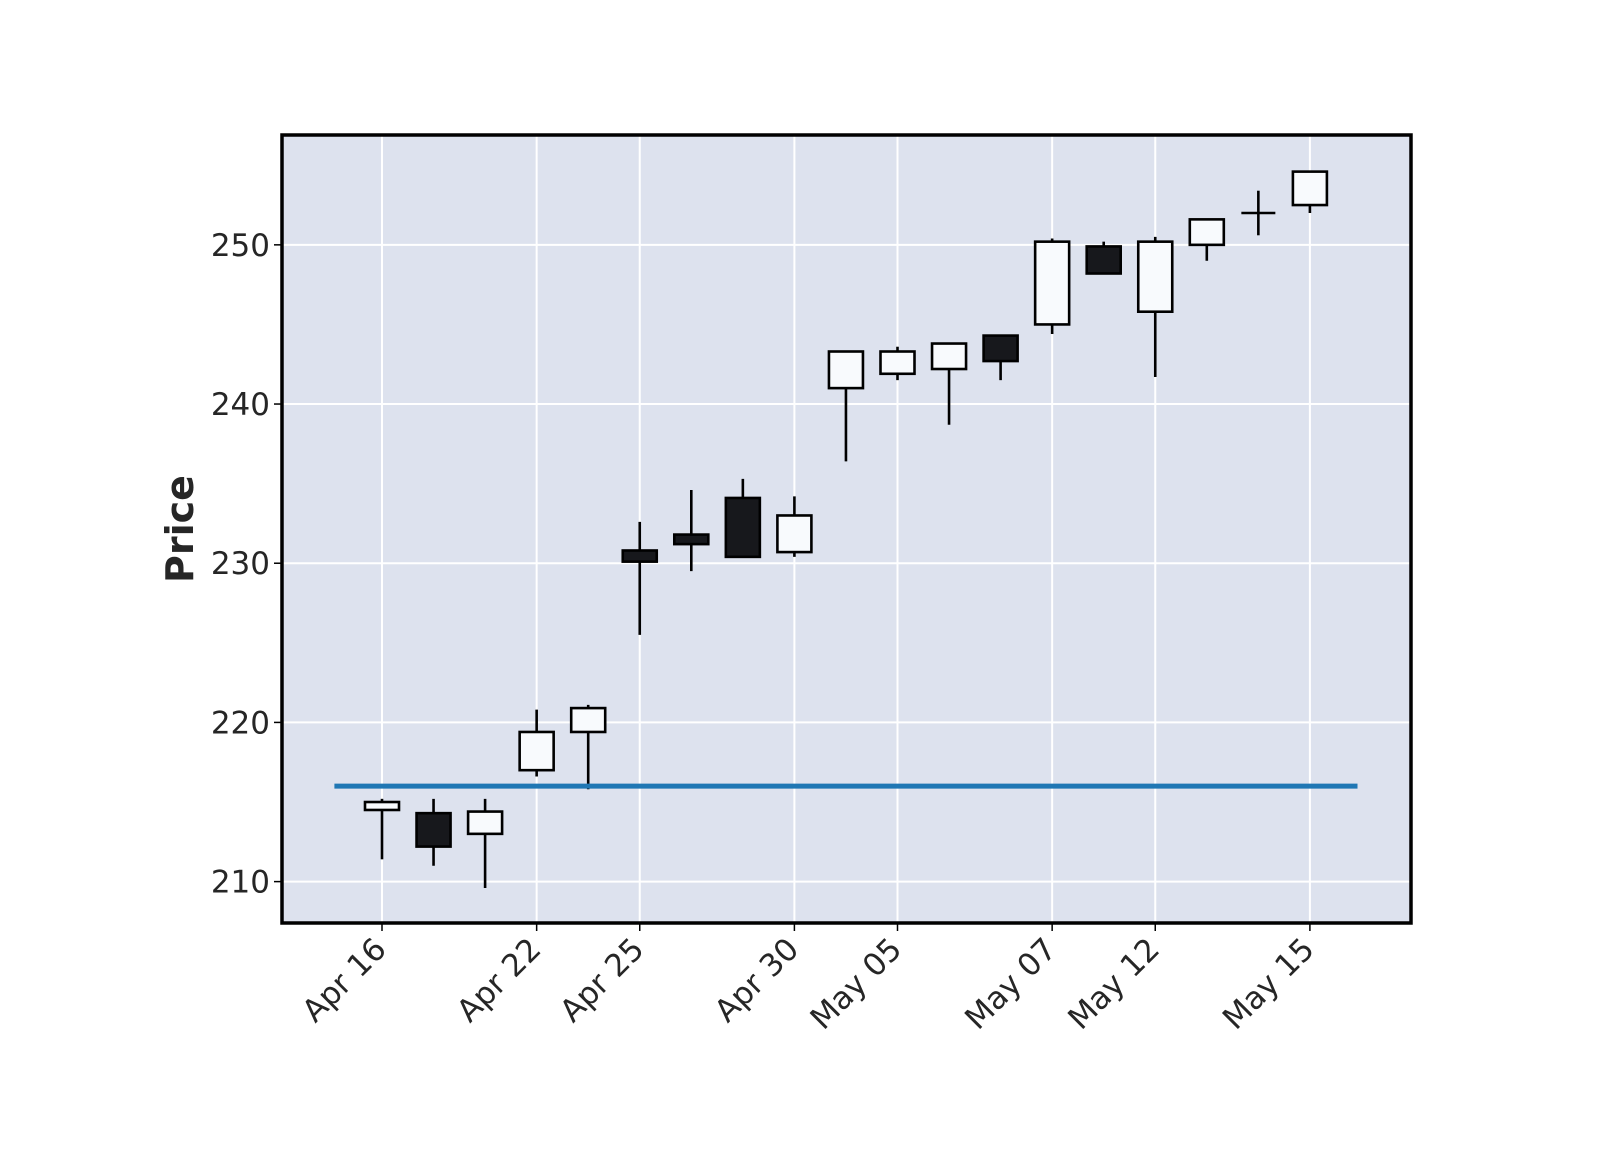  What do you see at coordinates (240, 564) in the screenshot?
I see `y-tick-label: 230` at bounding box center [240, 564].